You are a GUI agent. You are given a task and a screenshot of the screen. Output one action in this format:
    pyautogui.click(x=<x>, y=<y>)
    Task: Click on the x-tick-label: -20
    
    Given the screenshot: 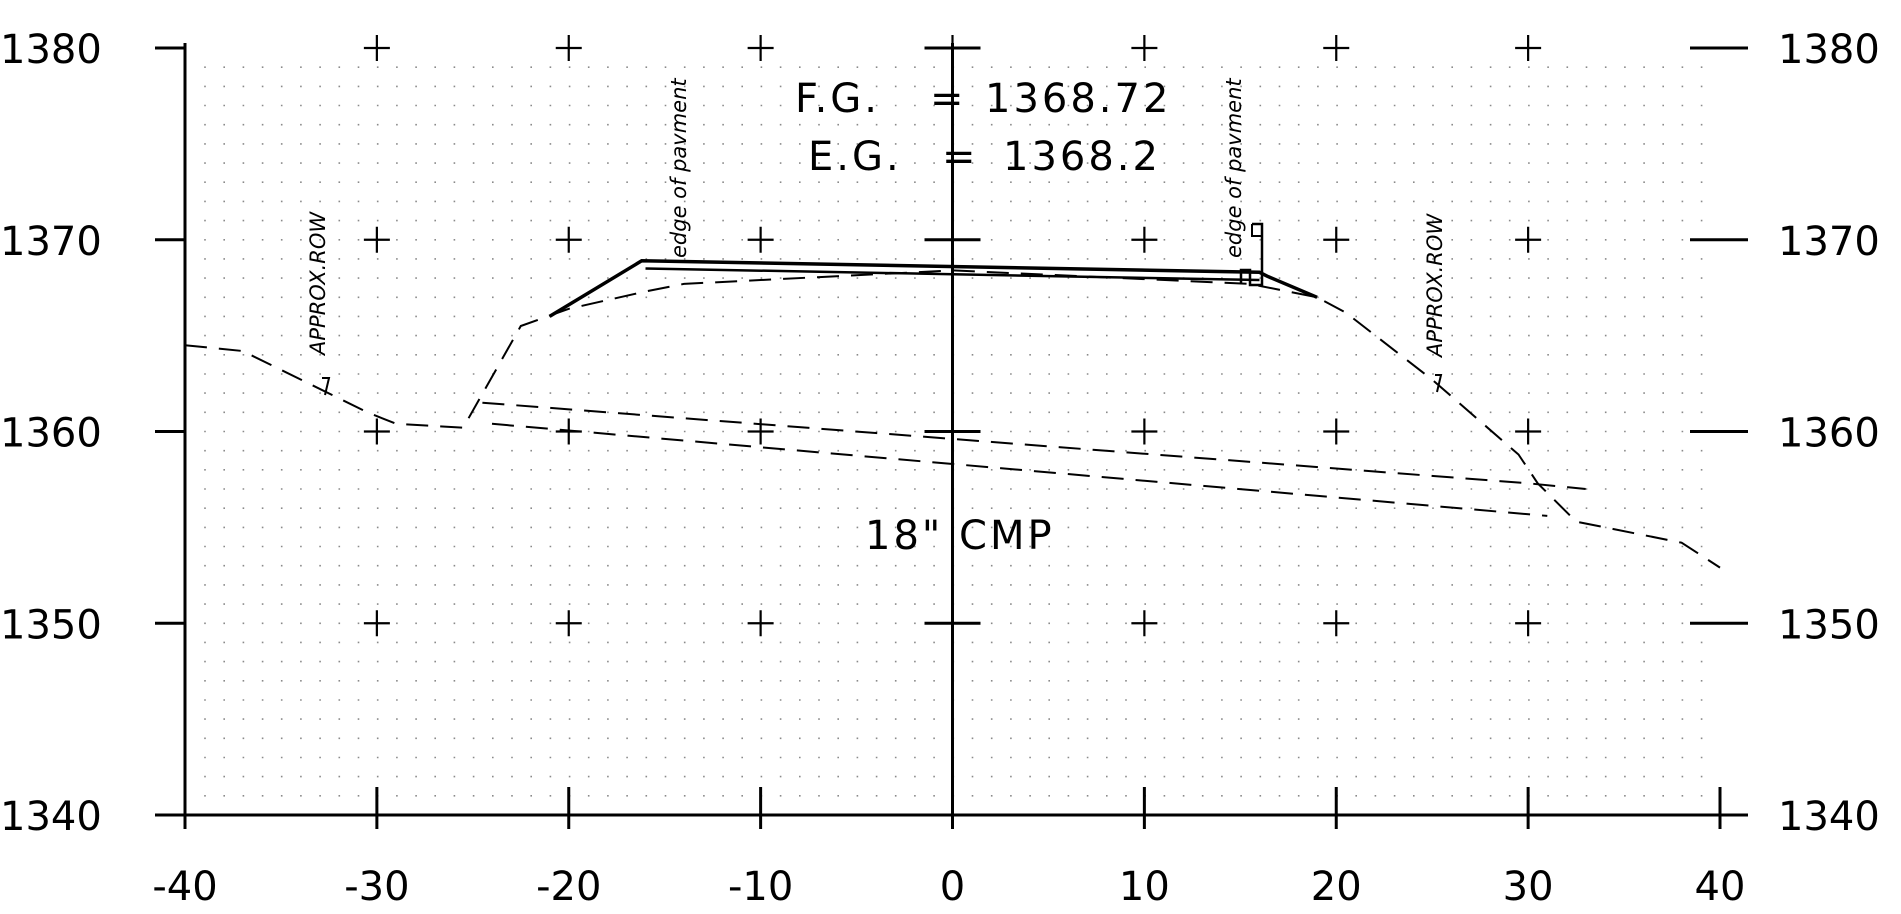 What is the action you would take?
    pyautogui.click(x=568, y=887)
    